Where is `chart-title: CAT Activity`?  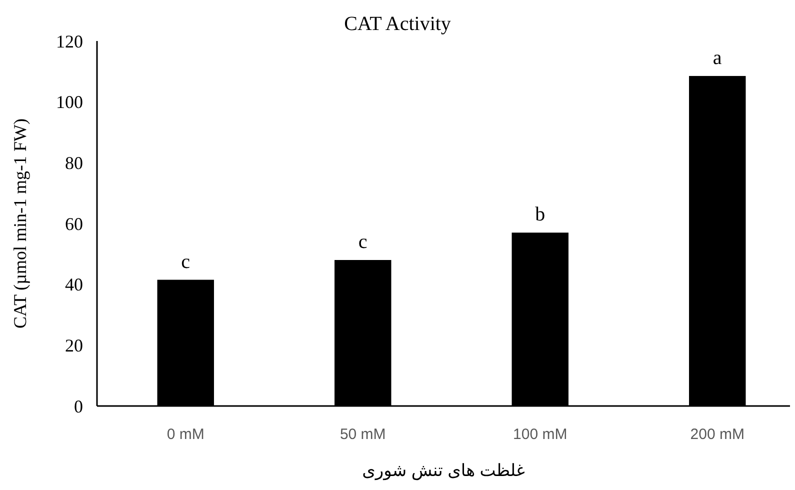
chart-title: CAT Activity is located at coordinates (397, 24).